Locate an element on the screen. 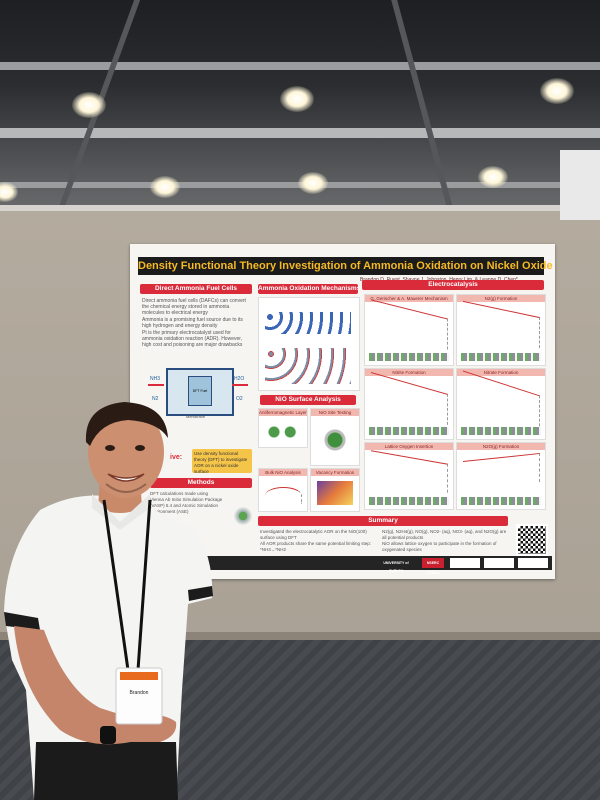 This screenshot has height=800, width=600. section-header-electrocatalysis: Electrocatalysis is located at coordinates (453, 285).